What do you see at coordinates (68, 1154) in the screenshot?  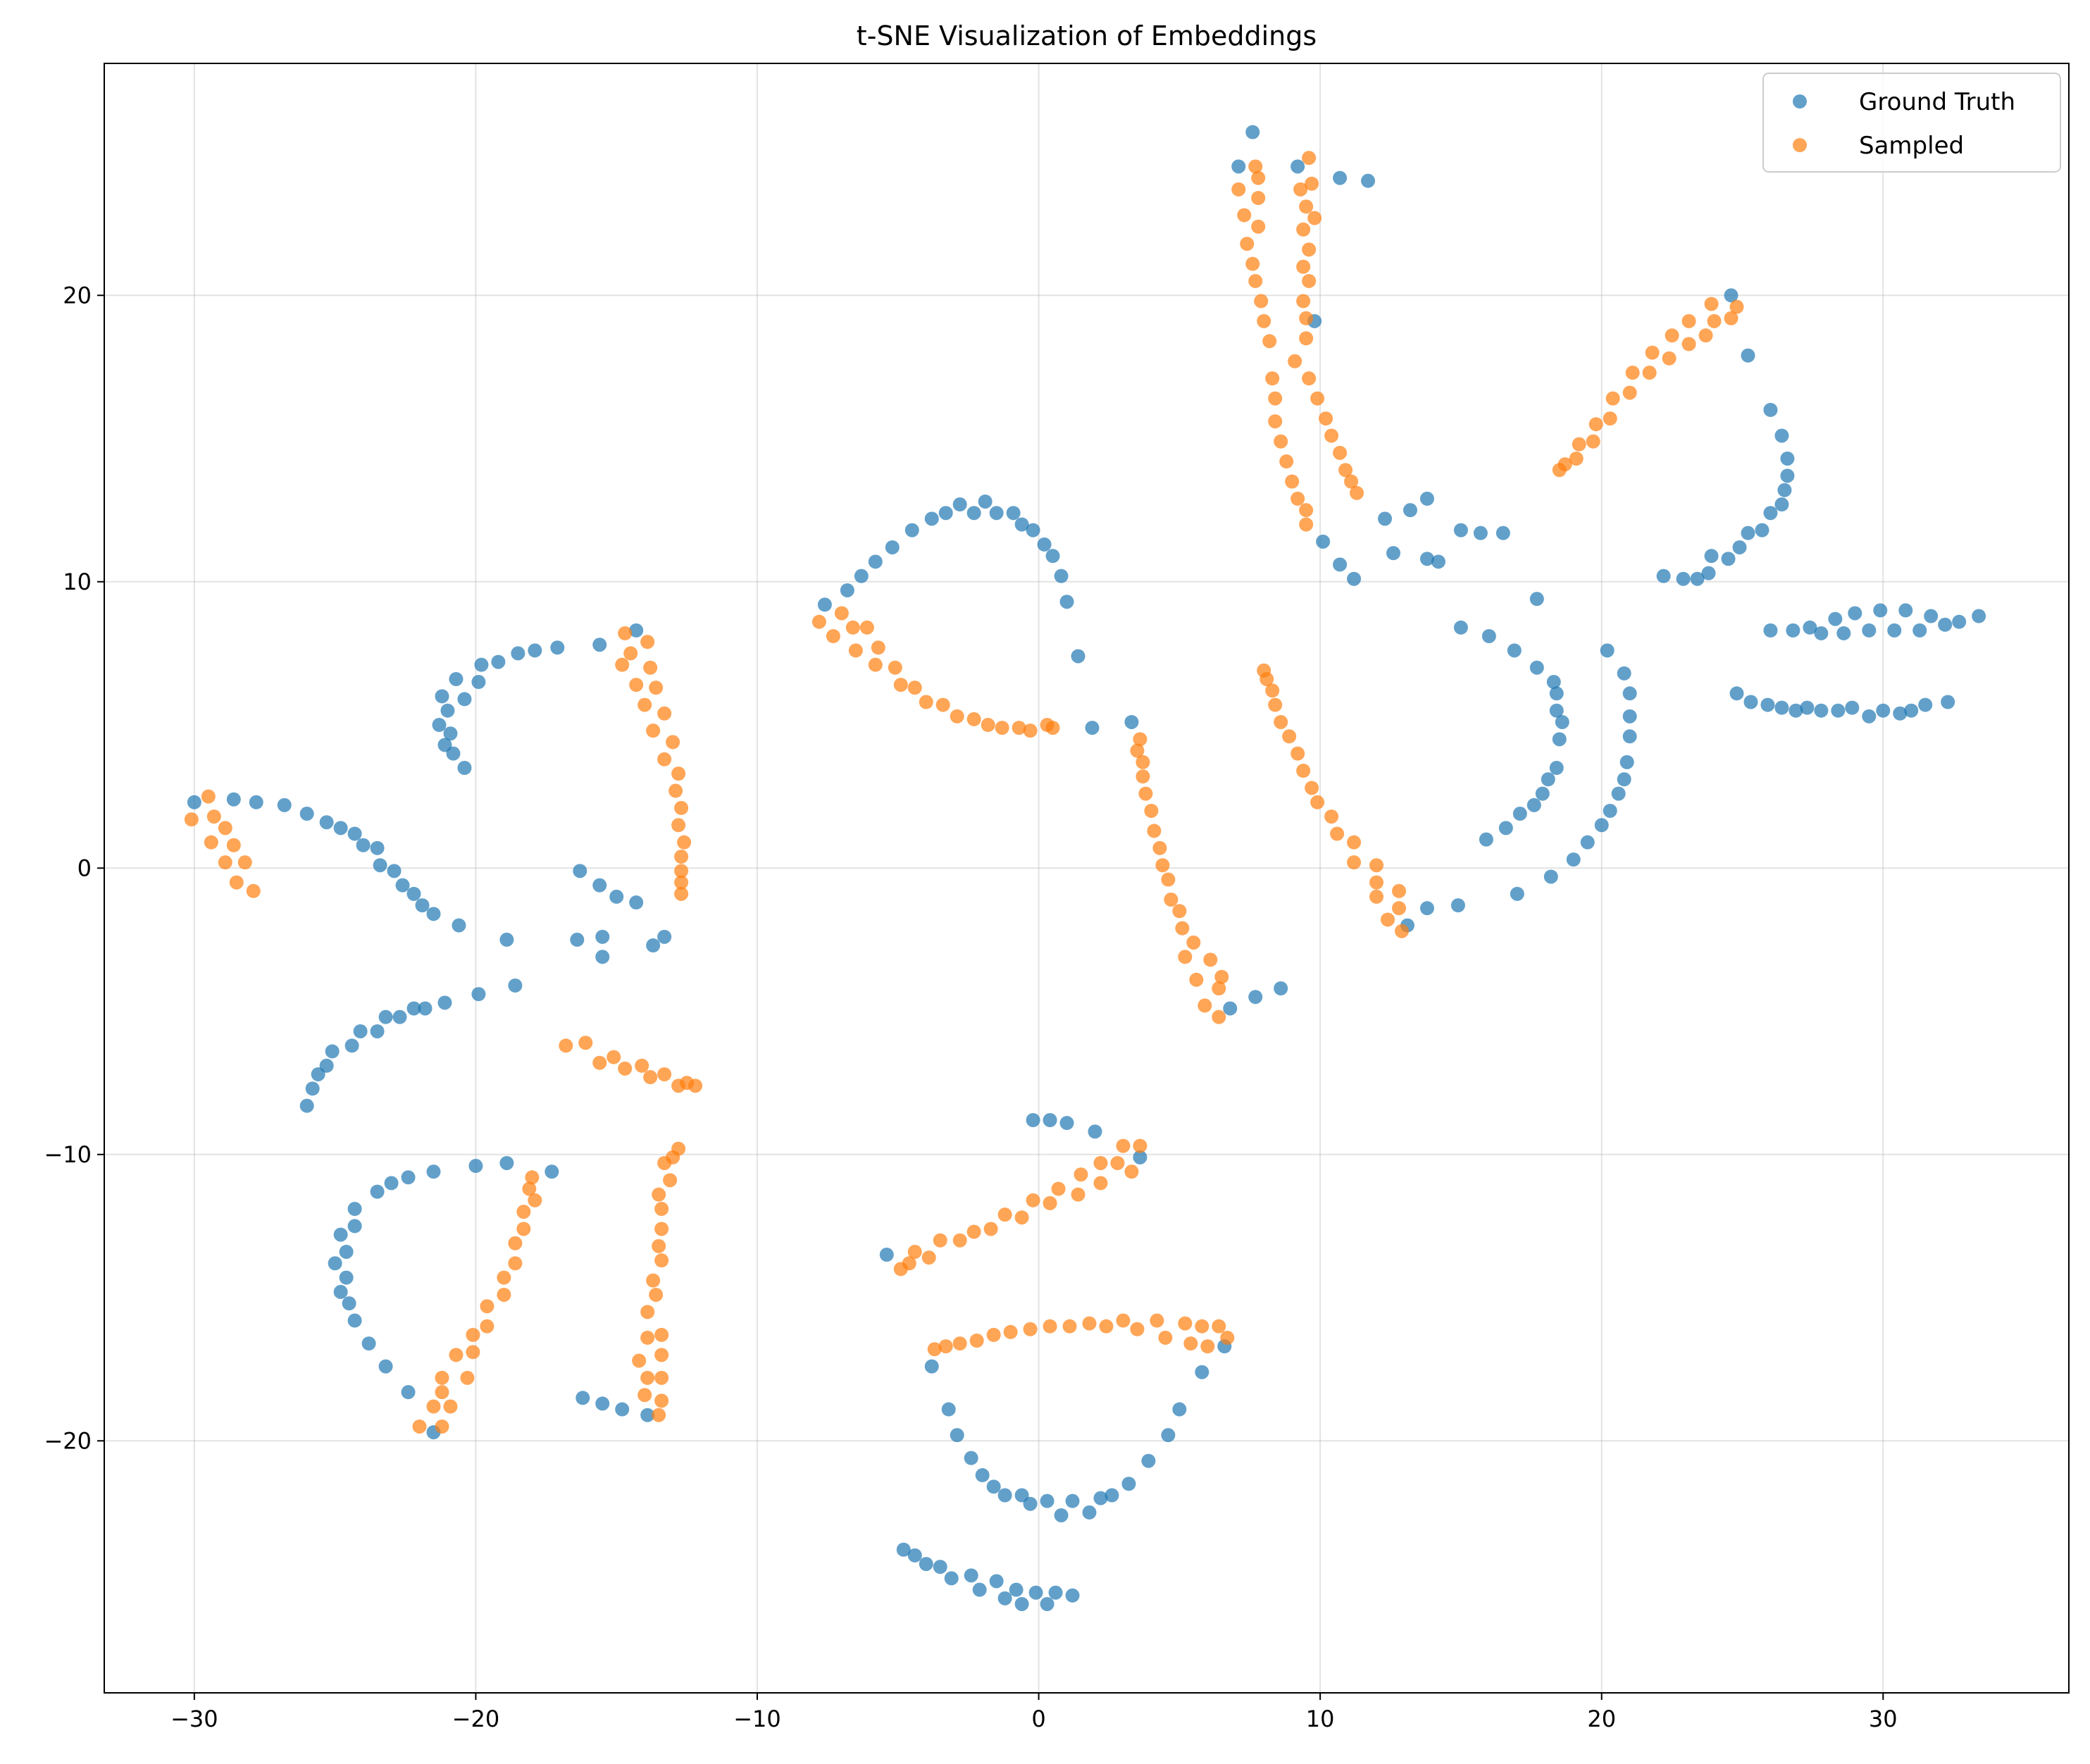 I see `y-tick-label: −10` at bounding box center [68, 1154].